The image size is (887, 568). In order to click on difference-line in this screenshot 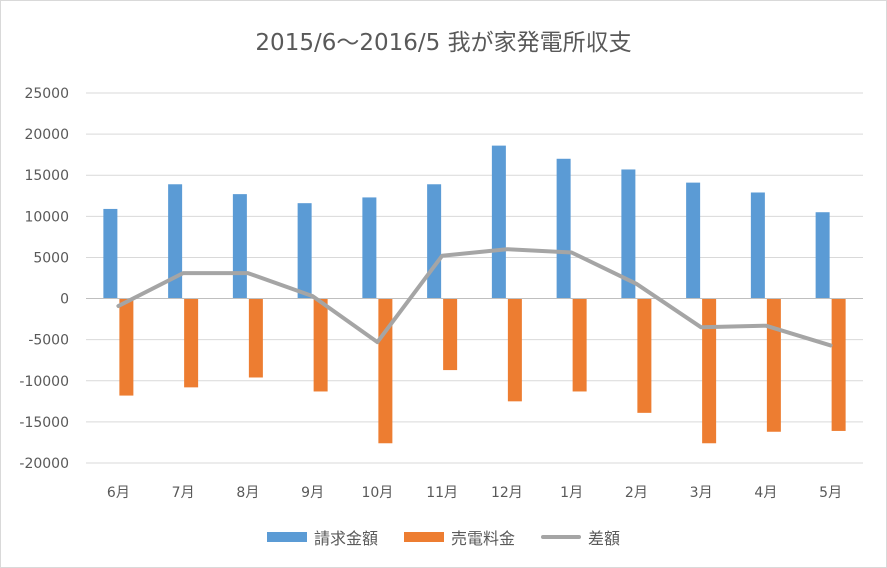, I will do `click(474, 297)`.